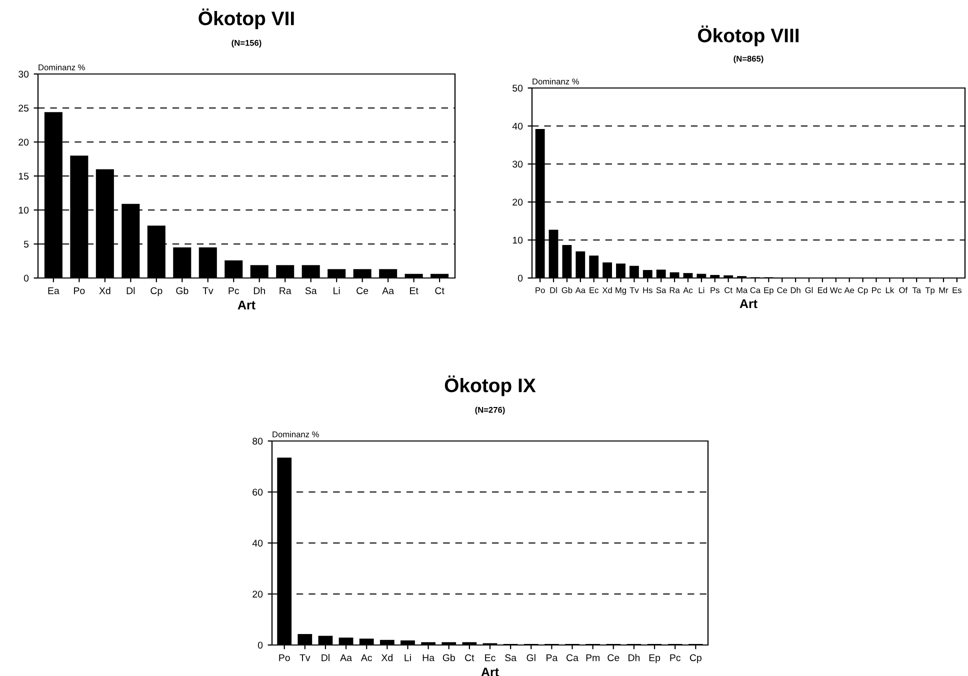 This screenshot has height=676, width=968. I want to click on y-tick-label: 60, so click(257, 492).